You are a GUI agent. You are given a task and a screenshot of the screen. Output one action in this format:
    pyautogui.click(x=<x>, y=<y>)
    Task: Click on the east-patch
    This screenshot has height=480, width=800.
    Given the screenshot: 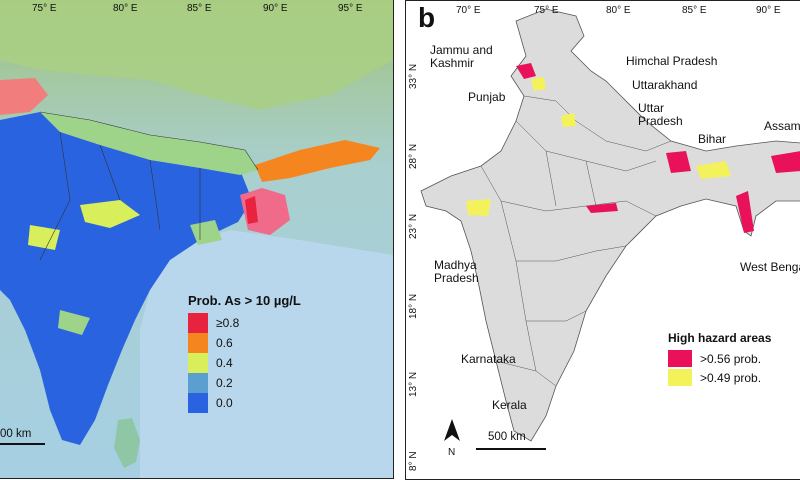 What is the action you would take?
    pyautogui.click(x=206, y=232)
    